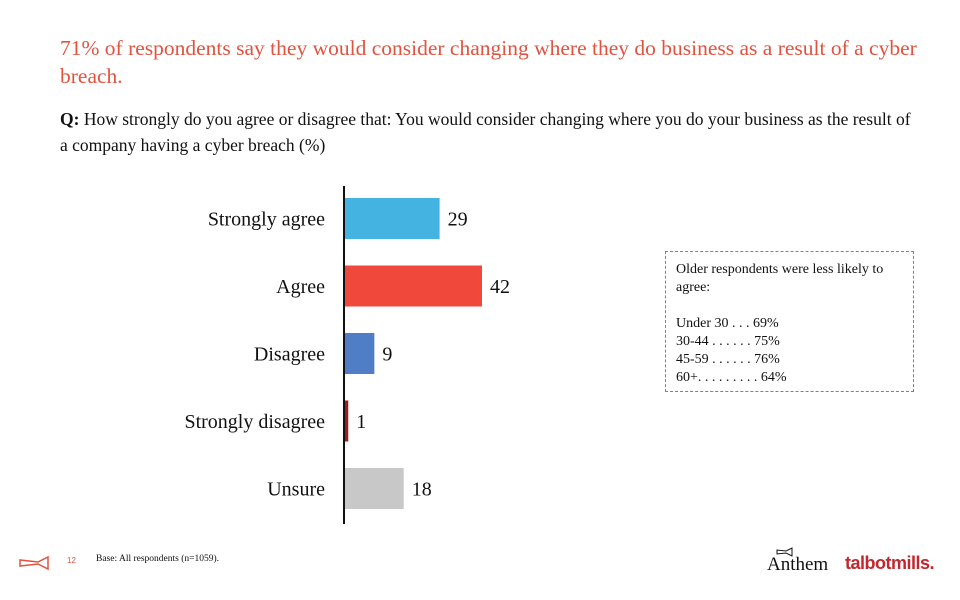 The image size is (960, 600). What do you see at coordinates (784, 552) in the screenshot?
I see `anthem-horn-icon` at bounding box center [784, 552].